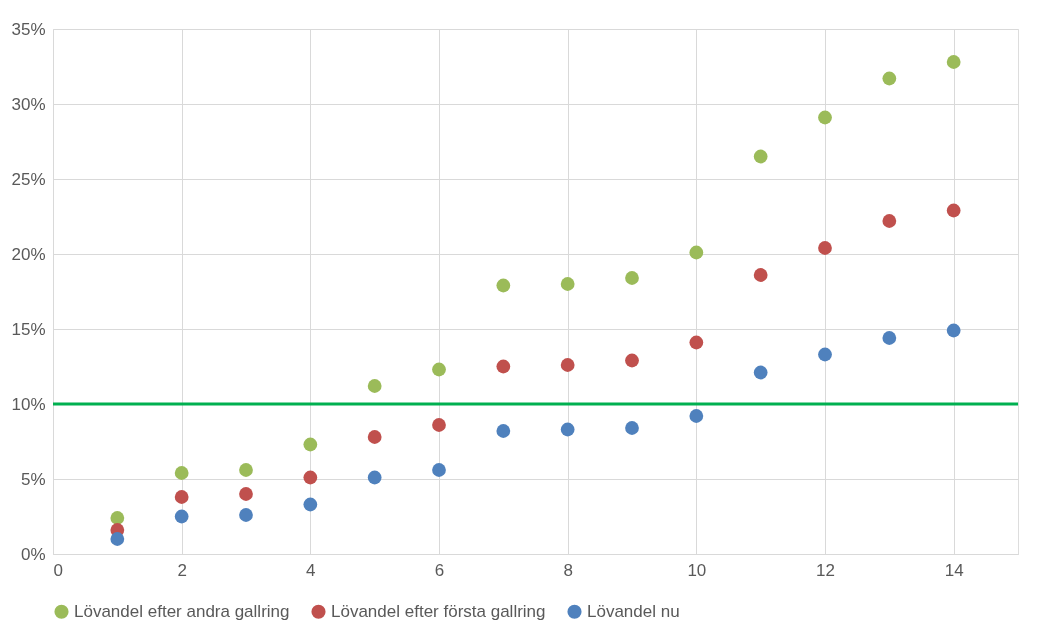 The width and height of the screenshot is (1060, 644). What do you see at coordinates (568, 570) in the screenshot?
I see `x-tick-label: 8` at bounding box center [568, 570].